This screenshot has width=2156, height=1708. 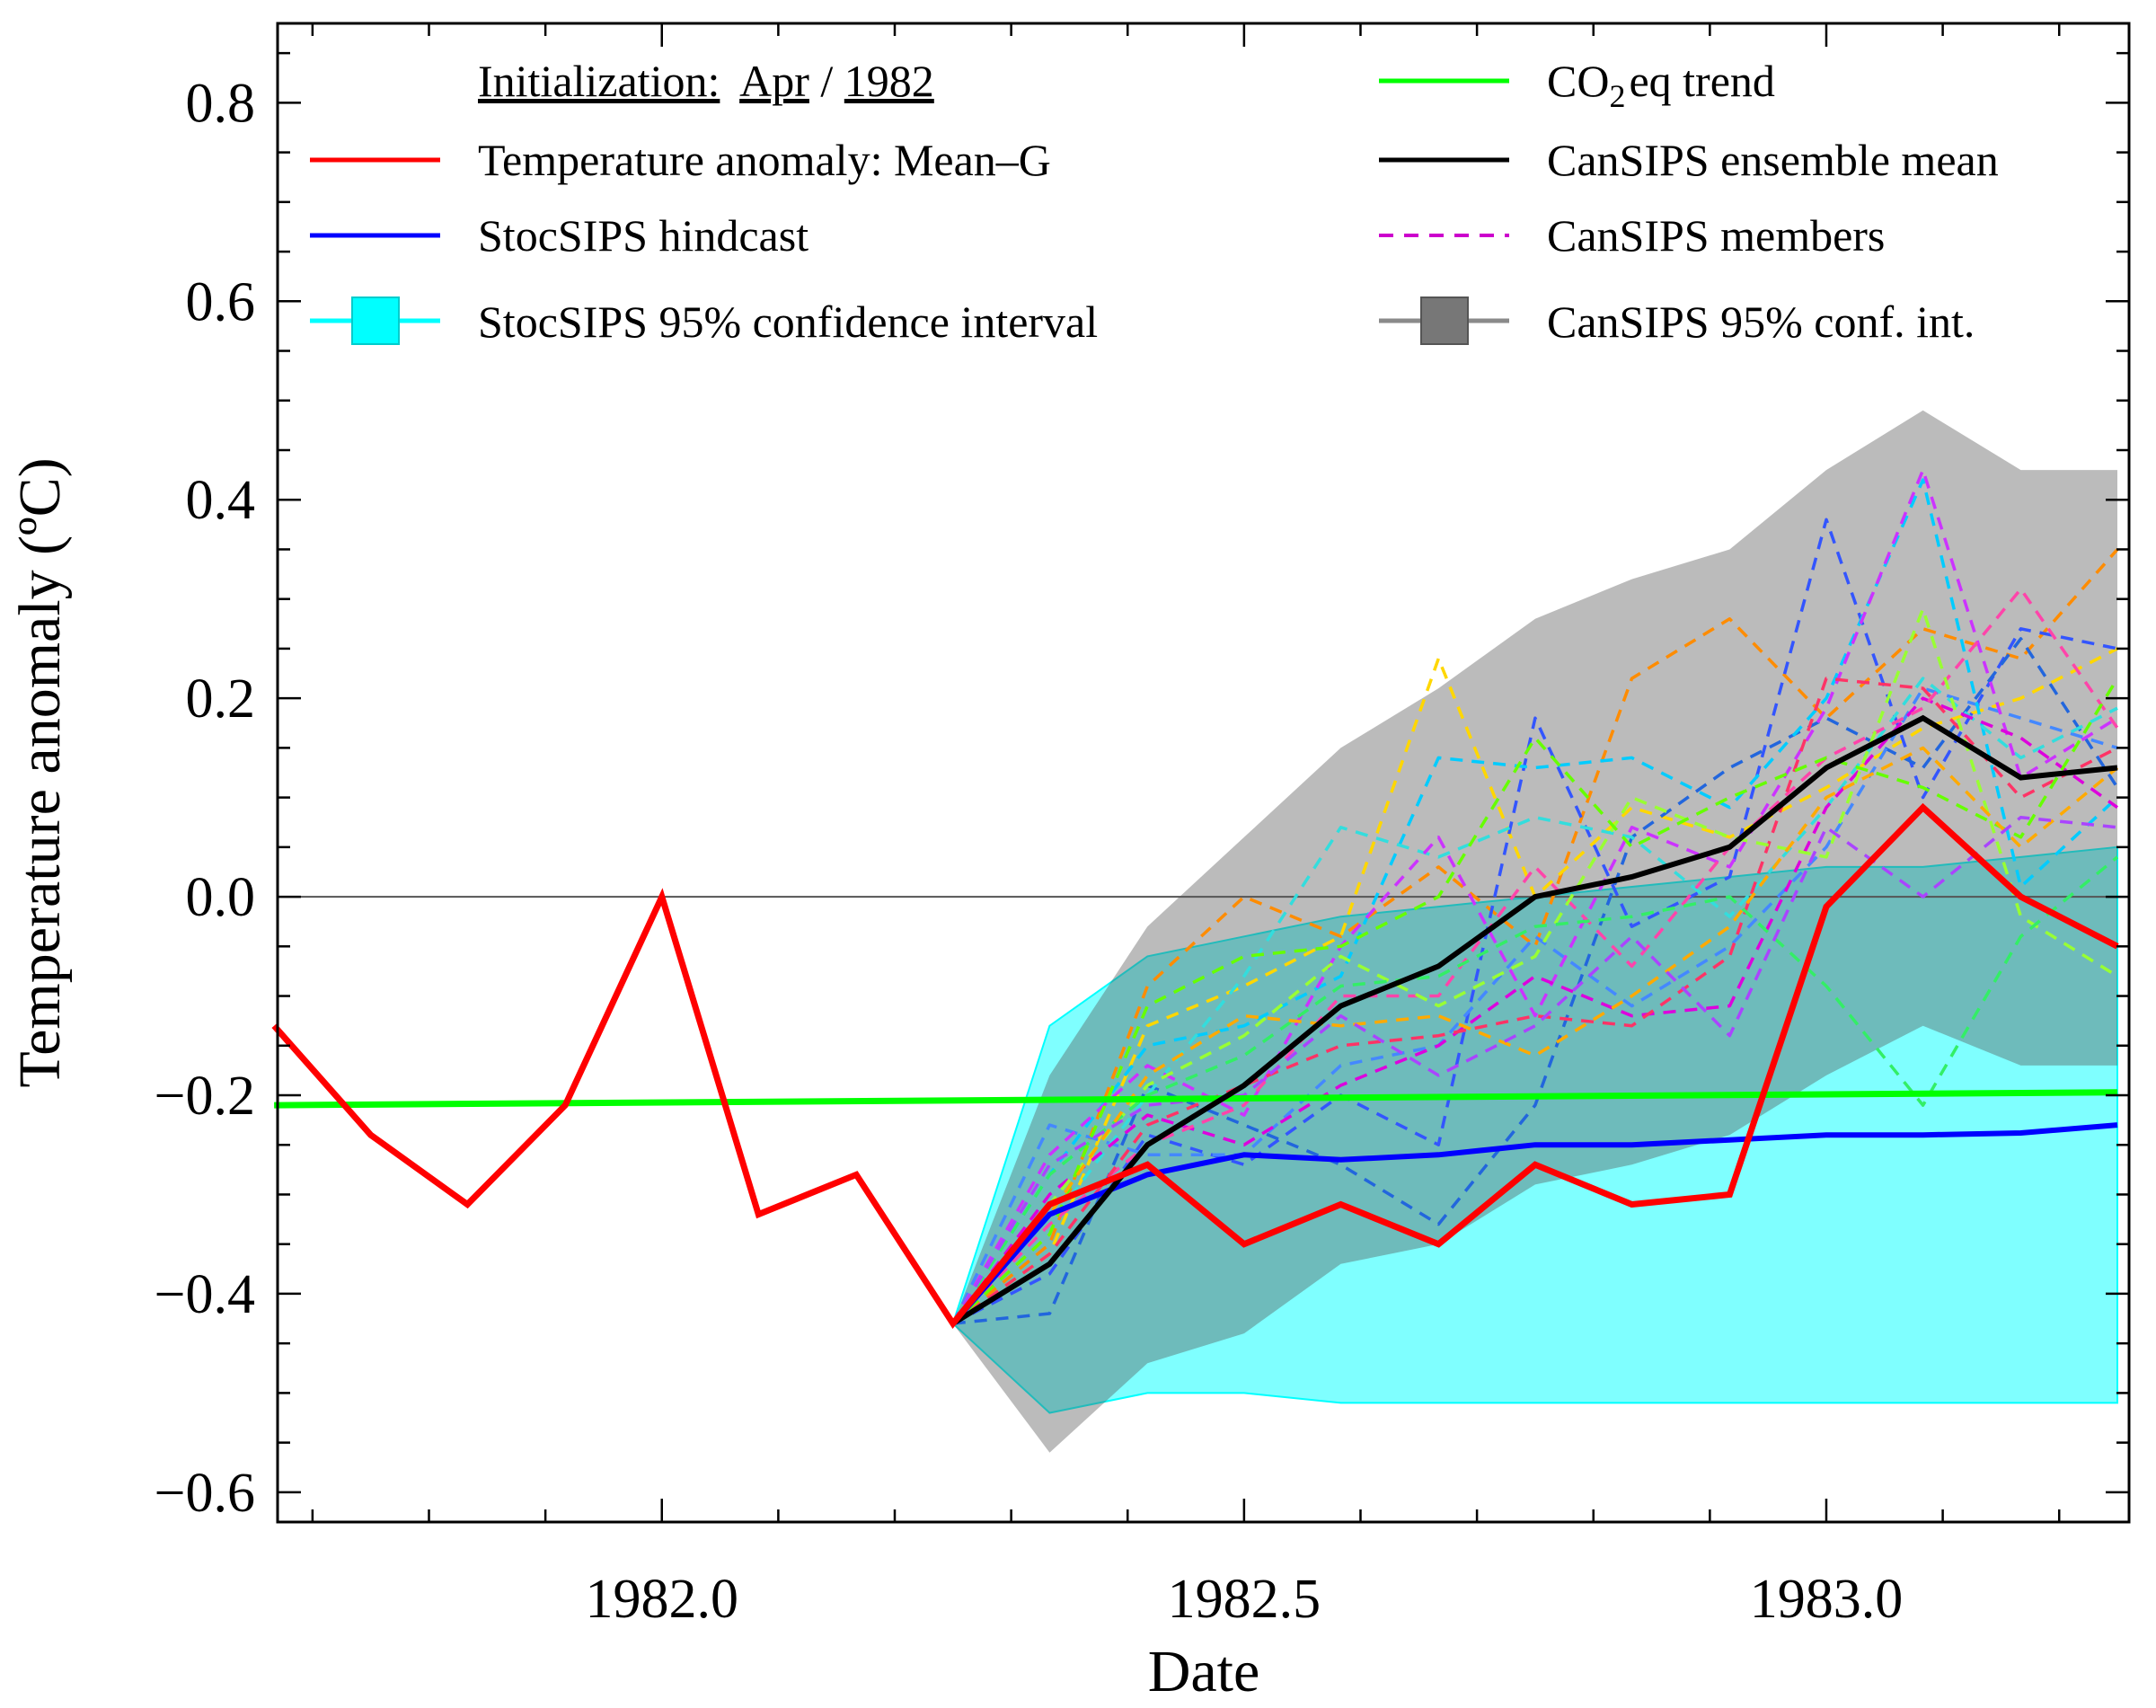 I want to click on y-tick-label: 0.2, so click(x=221, y=699).